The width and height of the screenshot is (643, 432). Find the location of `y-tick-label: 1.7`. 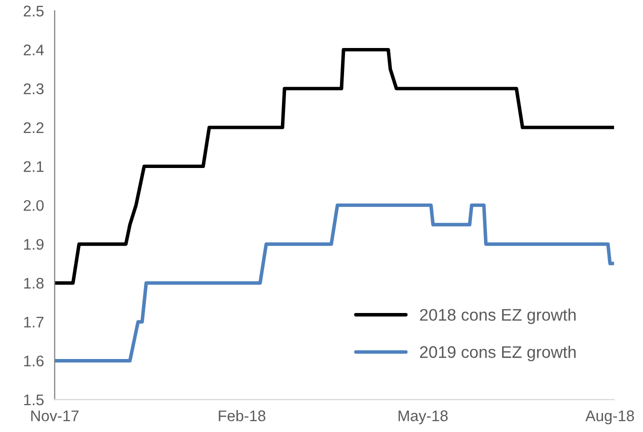

y-tick-label: 1.7 is located at coordinates (34, 322).